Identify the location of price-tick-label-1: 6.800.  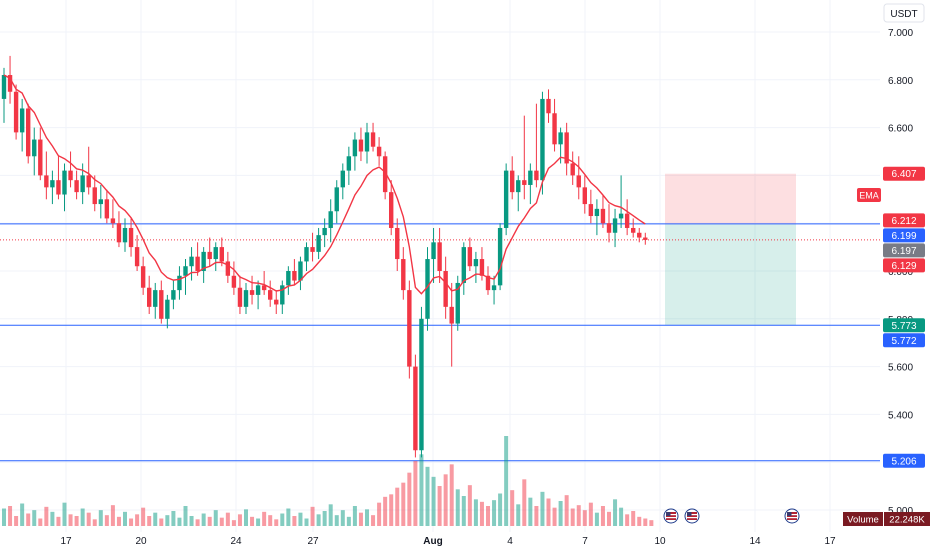
(900, 81).